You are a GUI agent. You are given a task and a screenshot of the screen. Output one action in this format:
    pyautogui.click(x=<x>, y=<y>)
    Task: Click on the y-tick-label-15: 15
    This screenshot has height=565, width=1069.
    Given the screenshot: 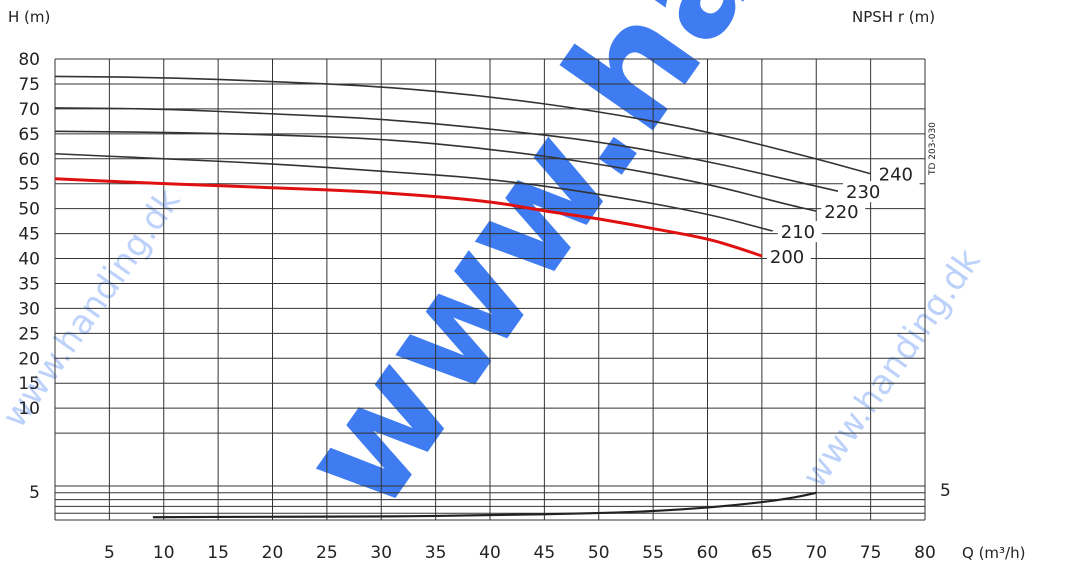 What is the action you would take?
    pyautogui.click(x=29, y=384)
    